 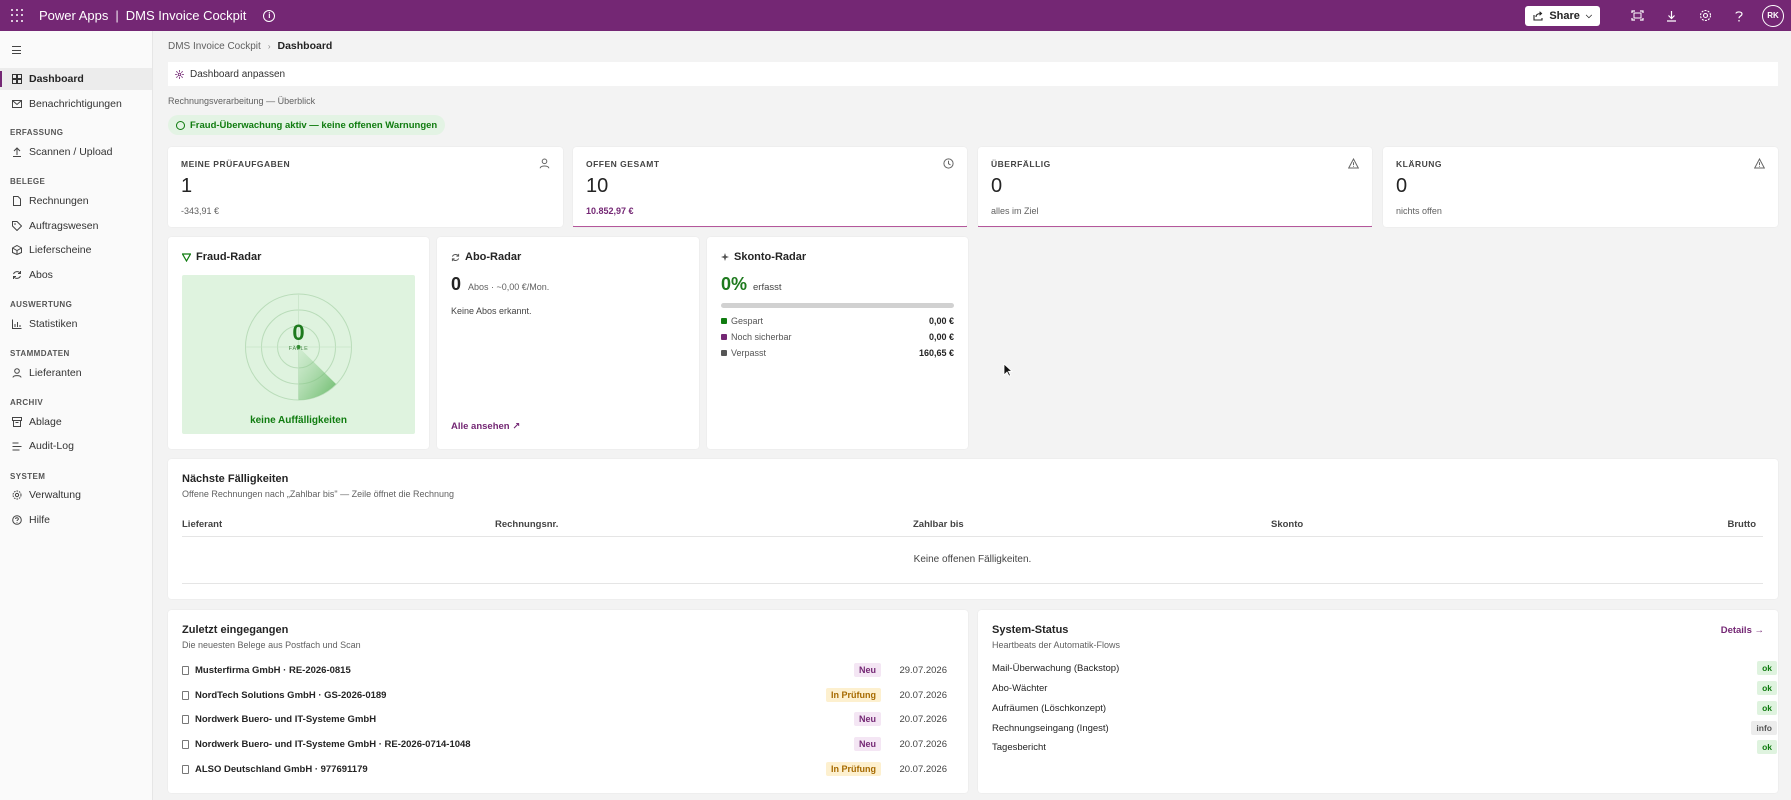 I want to click on column-header-brutto: Brutto, so click(x=1742, y=524).